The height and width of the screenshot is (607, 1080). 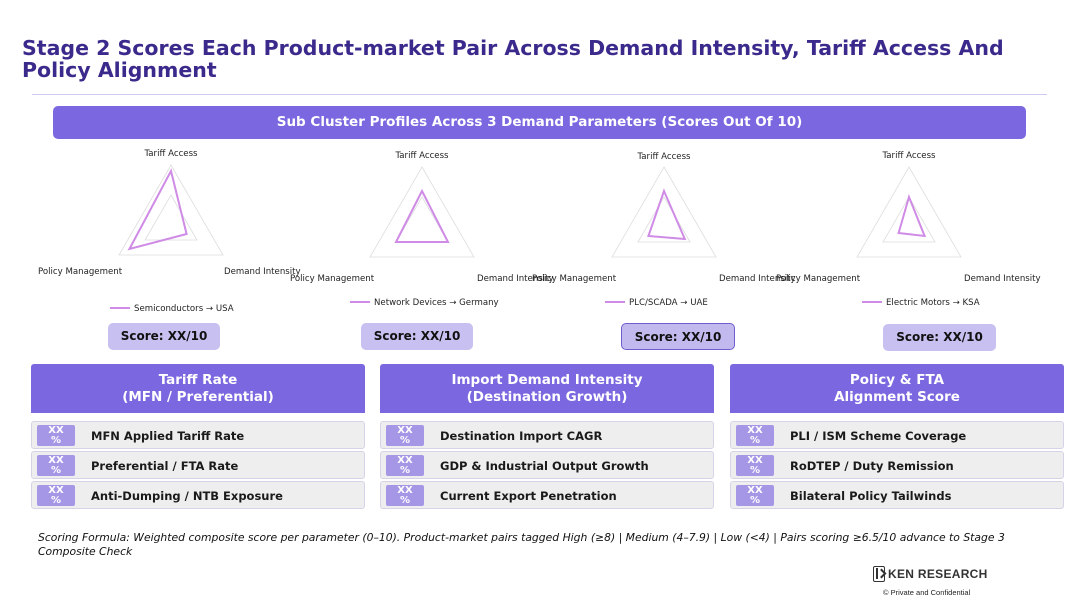 I want to click on policy-fta-header: Policy & FTA Alignment Score, so click(x=897, y=388).